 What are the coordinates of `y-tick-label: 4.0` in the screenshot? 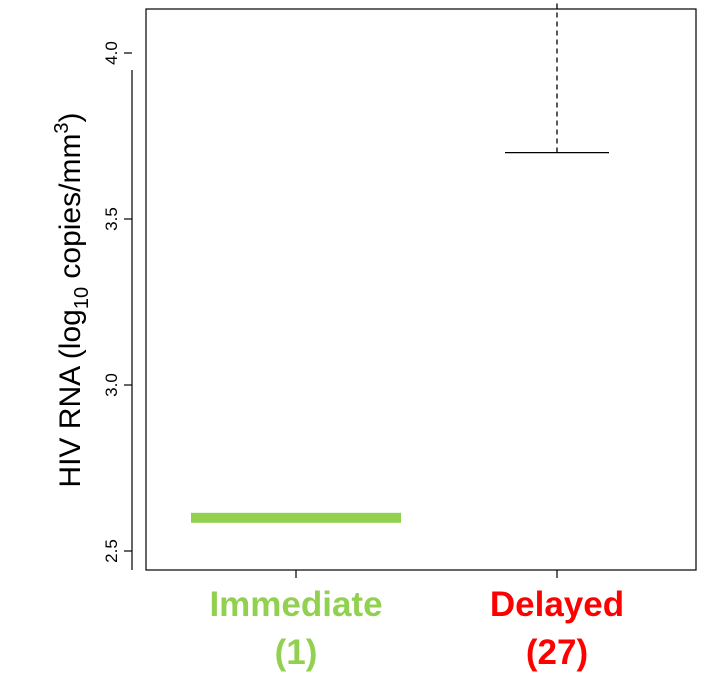 It's located at (111, 53).